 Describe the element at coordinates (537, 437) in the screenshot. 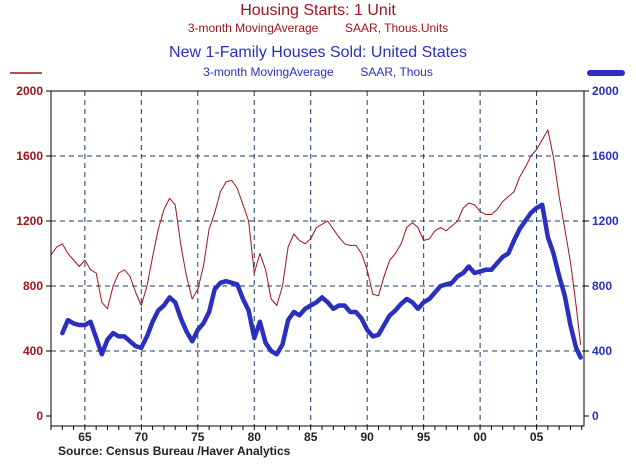

I see `x-tick-label: 05` at that location.